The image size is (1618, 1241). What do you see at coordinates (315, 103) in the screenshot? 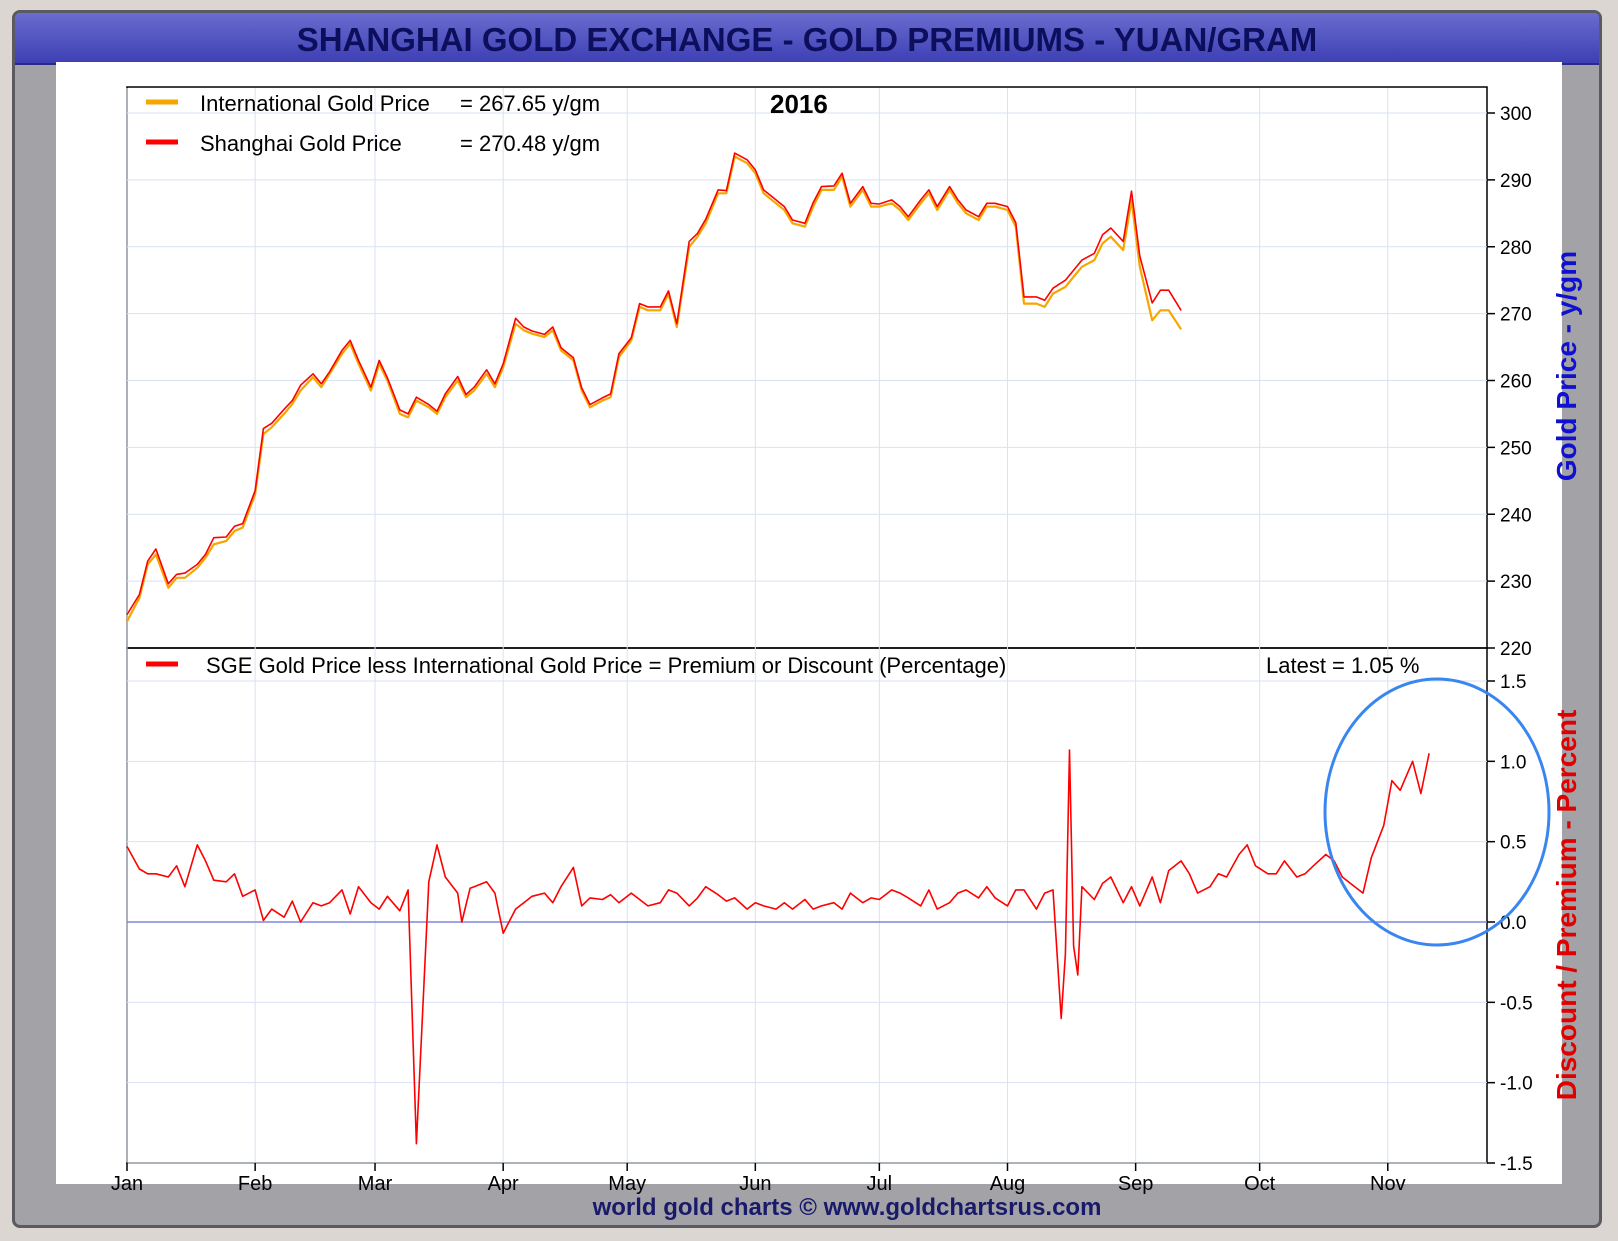
I see `legend-label-international: International Gold Price` at bounding box center [315, 103].